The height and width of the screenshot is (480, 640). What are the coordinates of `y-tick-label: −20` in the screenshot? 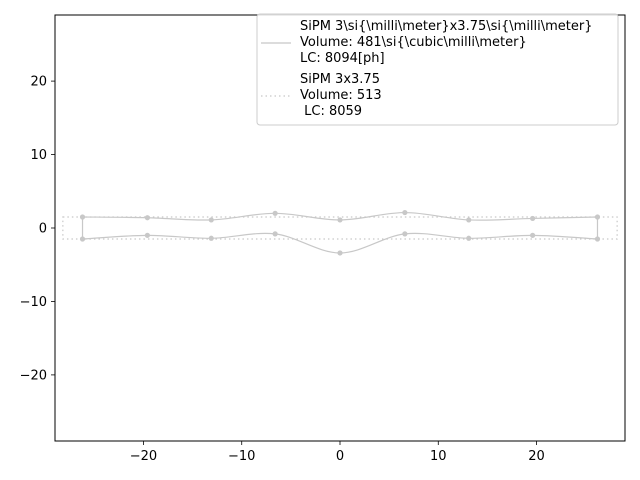 It's located at (33, 375).